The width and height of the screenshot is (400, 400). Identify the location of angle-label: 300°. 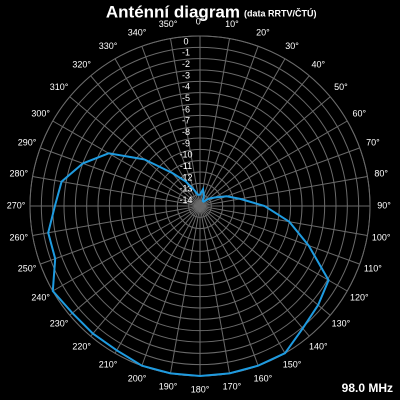
(40, 113).